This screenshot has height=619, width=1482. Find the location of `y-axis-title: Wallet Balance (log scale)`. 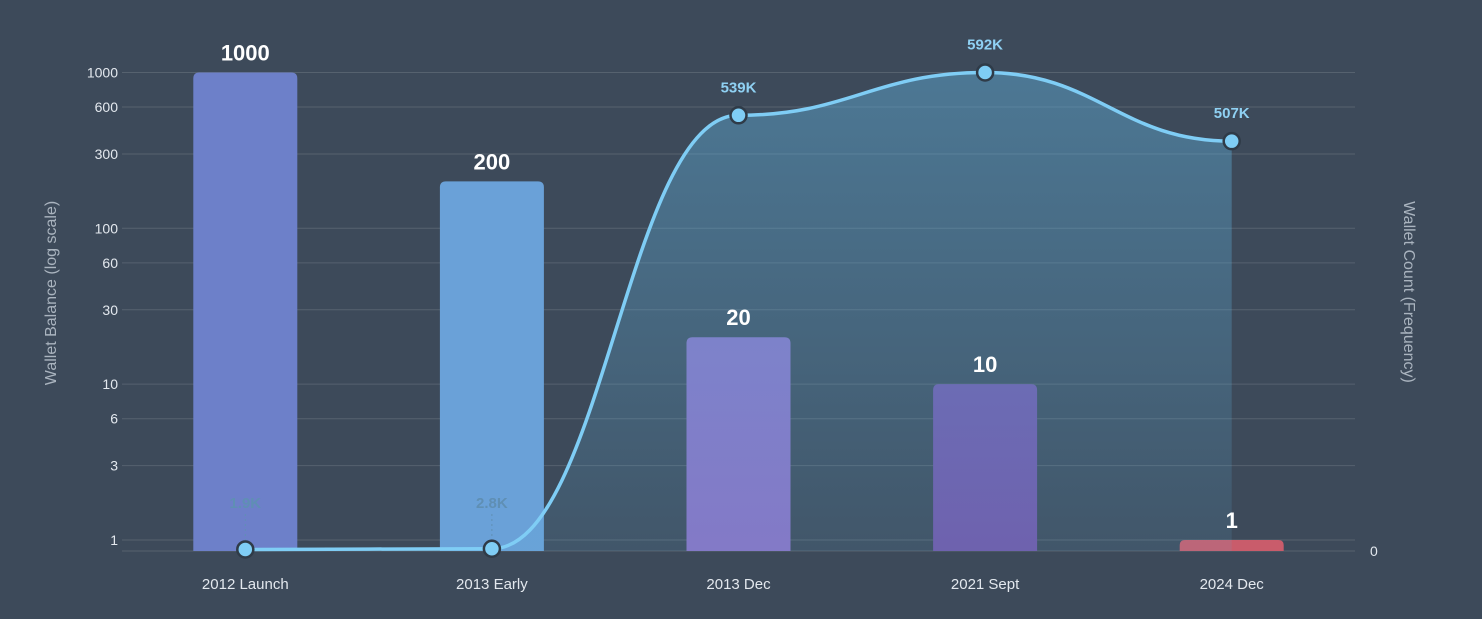

y-axis-title: Wallet Balance (log scale) is located at coordinates (51, 293).